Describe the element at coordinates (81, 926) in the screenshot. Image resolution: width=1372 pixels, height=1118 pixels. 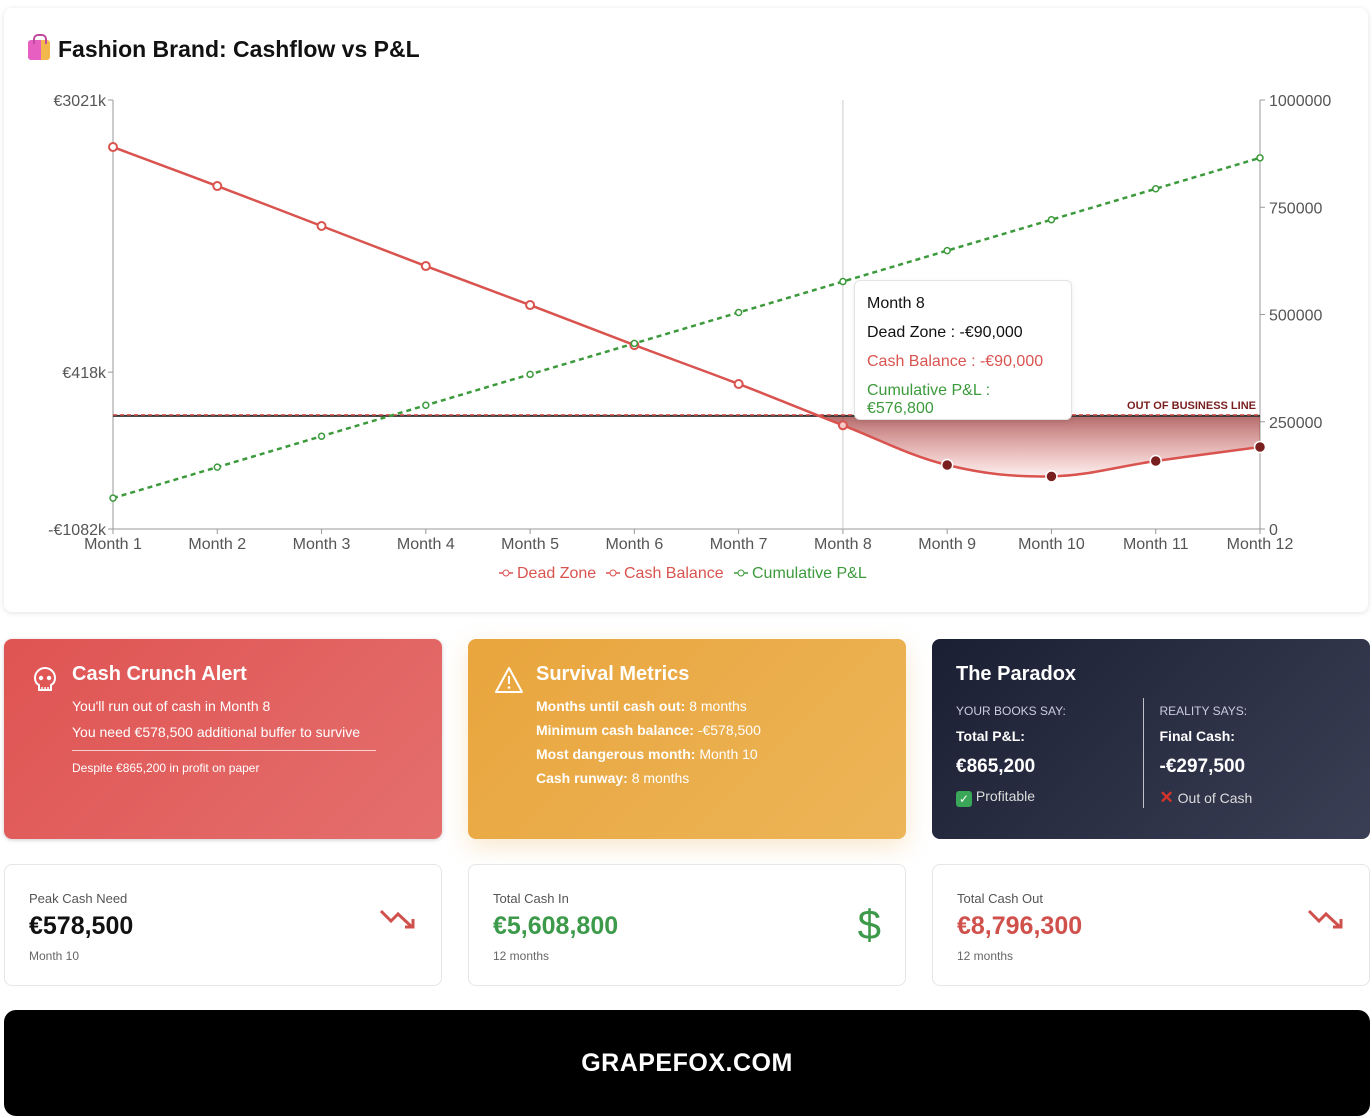
I see `stat-value: €578,500` at that location.